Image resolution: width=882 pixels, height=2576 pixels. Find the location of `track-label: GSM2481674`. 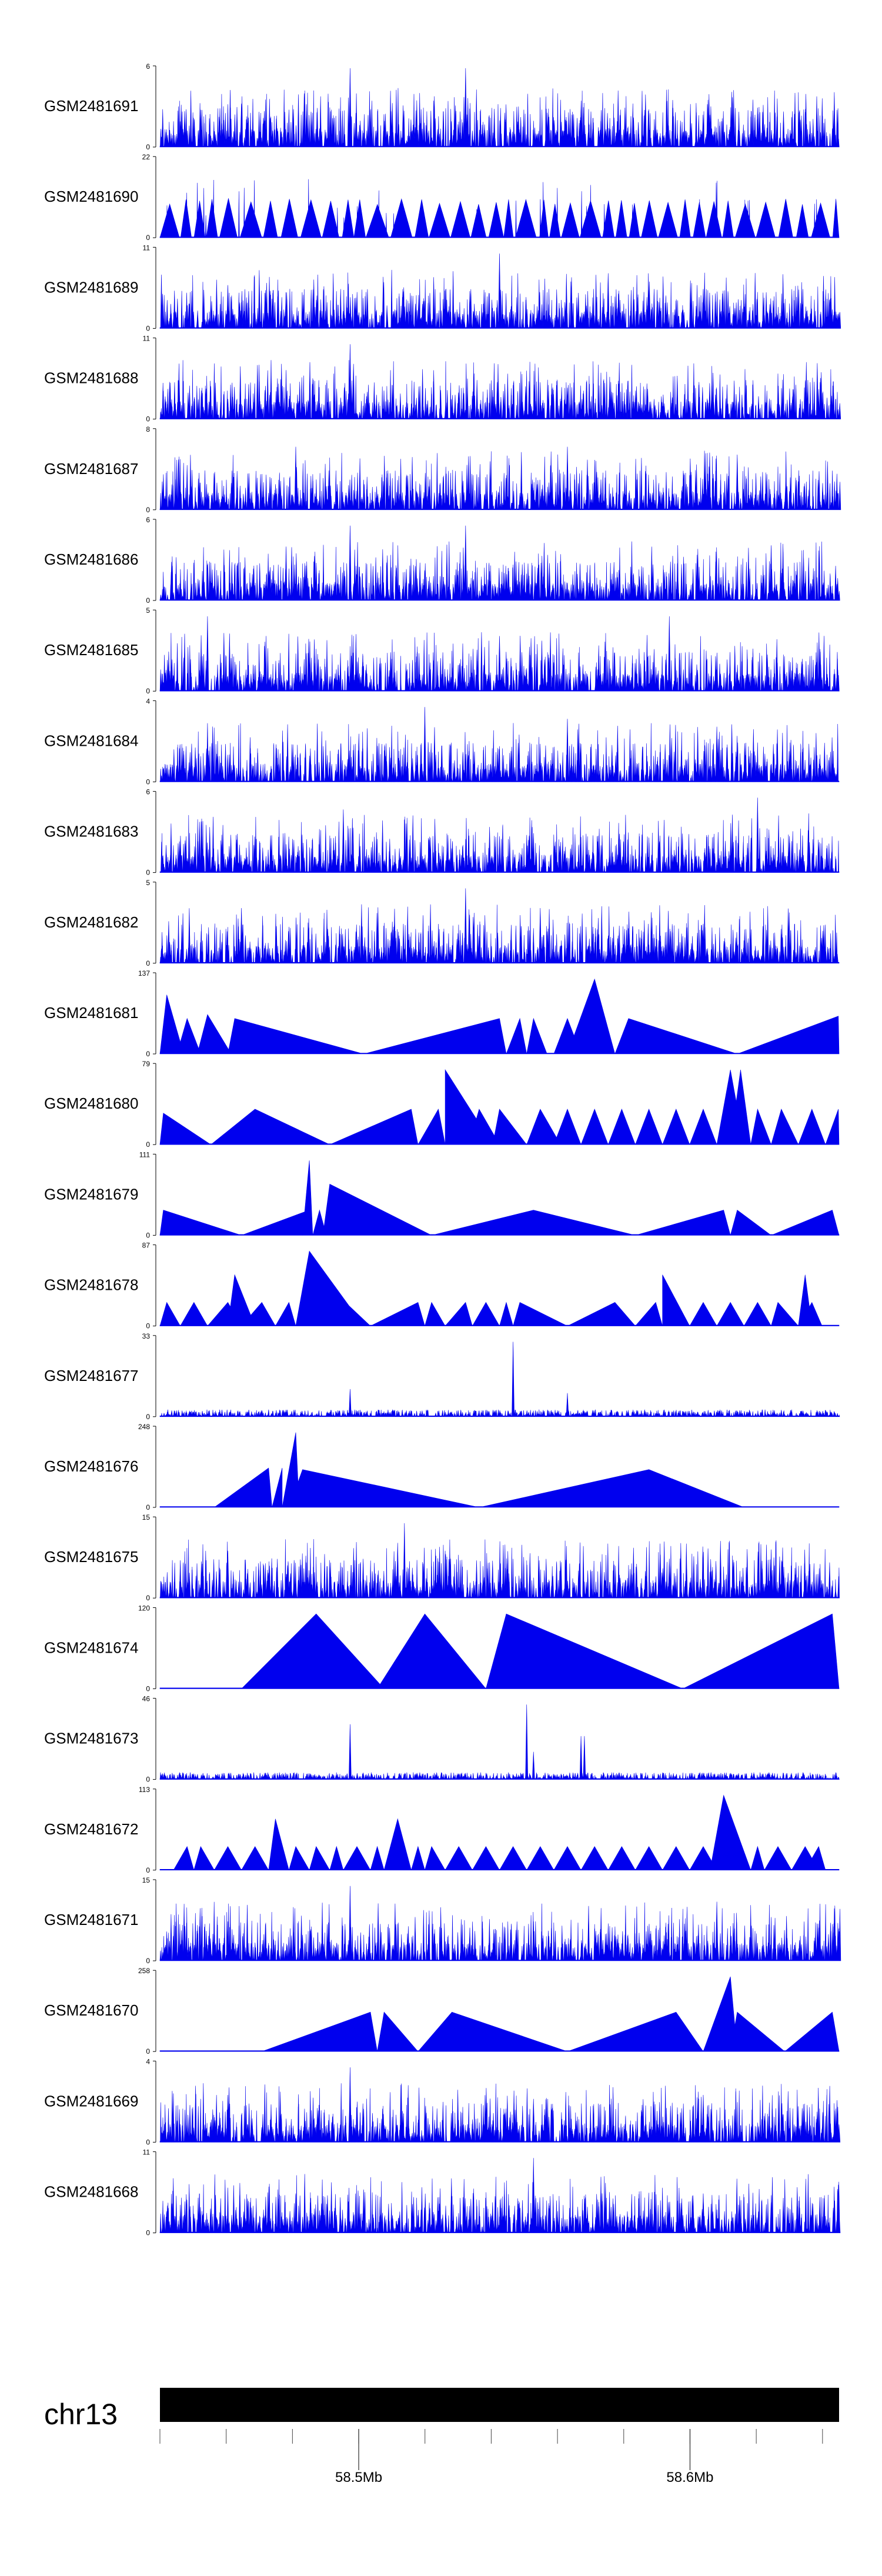

track-label: GSM2481674 is located at coordinates (91, 1647).